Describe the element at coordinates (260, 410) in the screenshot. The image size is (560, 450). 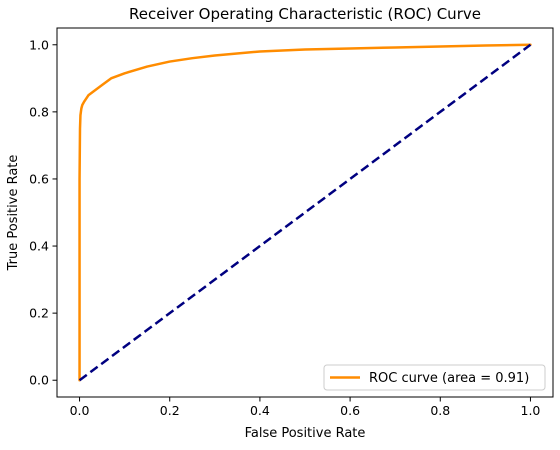
I see `x-tick-label: 0.4` at that location.